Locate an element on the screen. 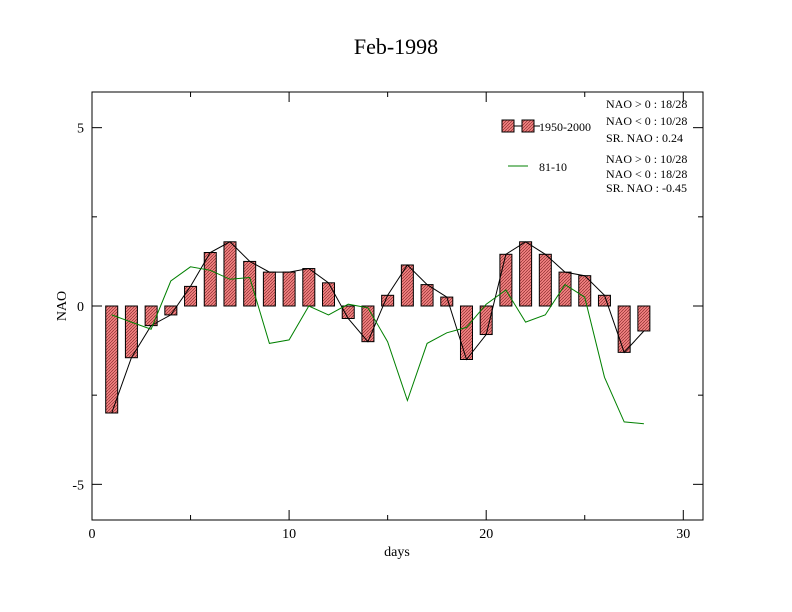  stat-8110-pos: NAO > 0 : 10/28 is located at coordinates (646, 159).